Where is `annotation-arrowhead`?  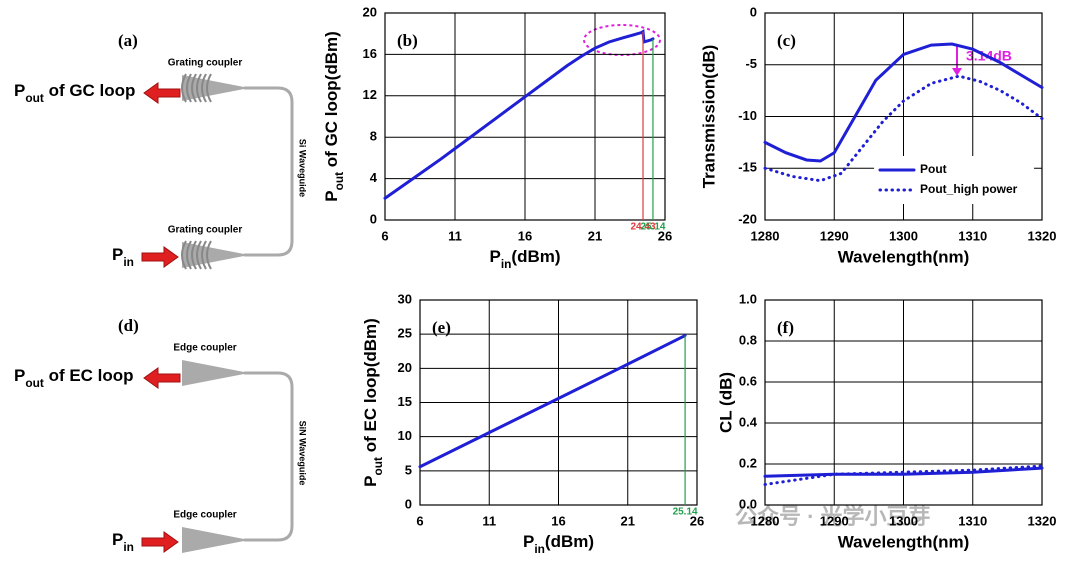 annotation-arrowhead is located at coordinates (957, 72).